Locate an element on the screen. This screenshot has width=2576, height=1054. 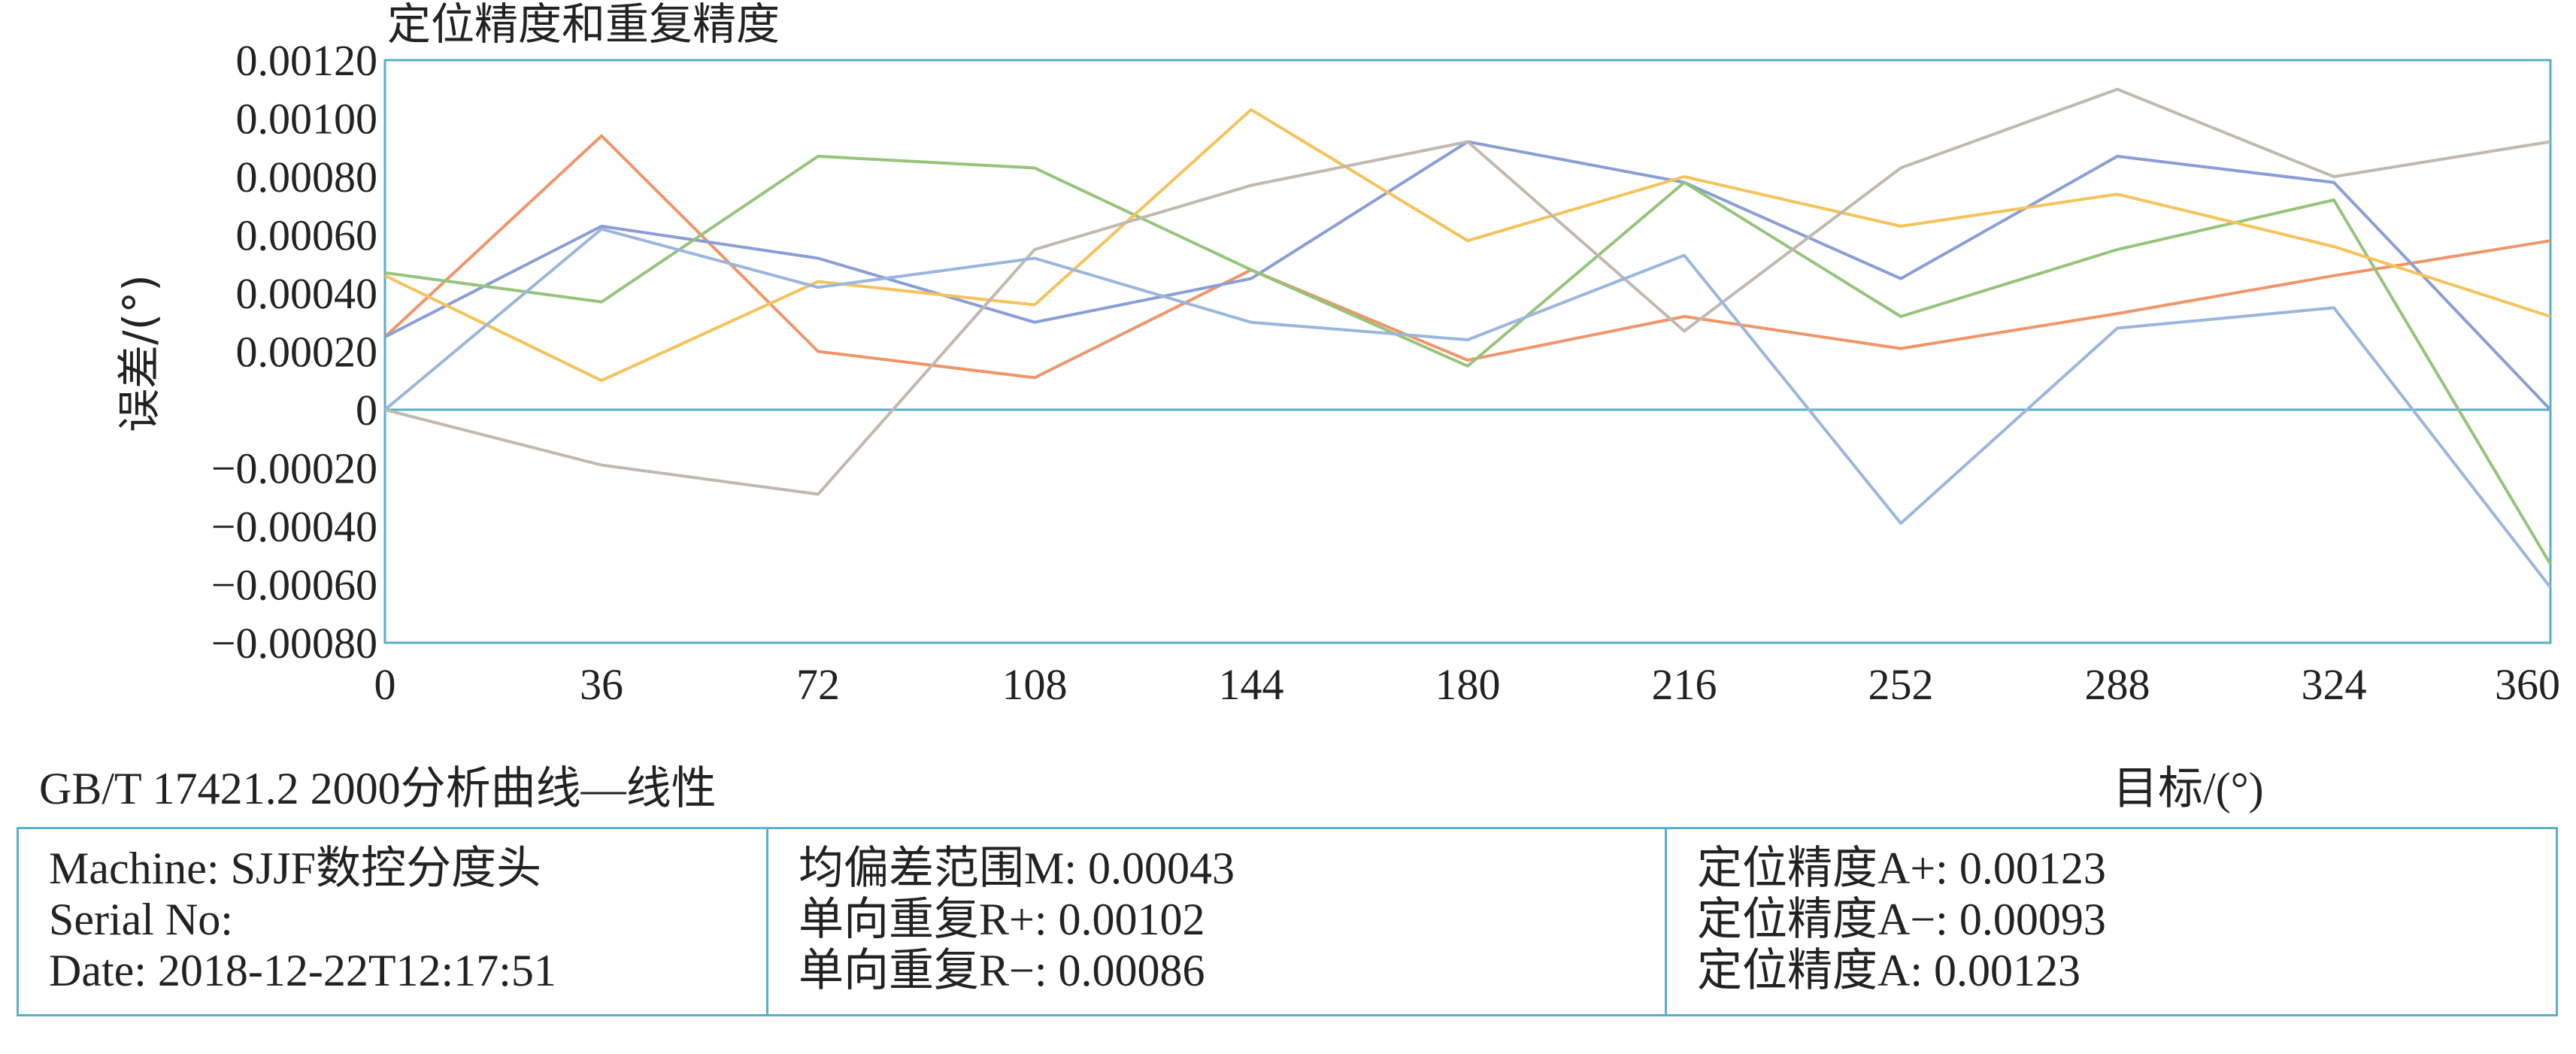
x-tick-labels: 0 36 72 108 144 180 216 252 288 324 360 is located at coordinates (1467, 684).